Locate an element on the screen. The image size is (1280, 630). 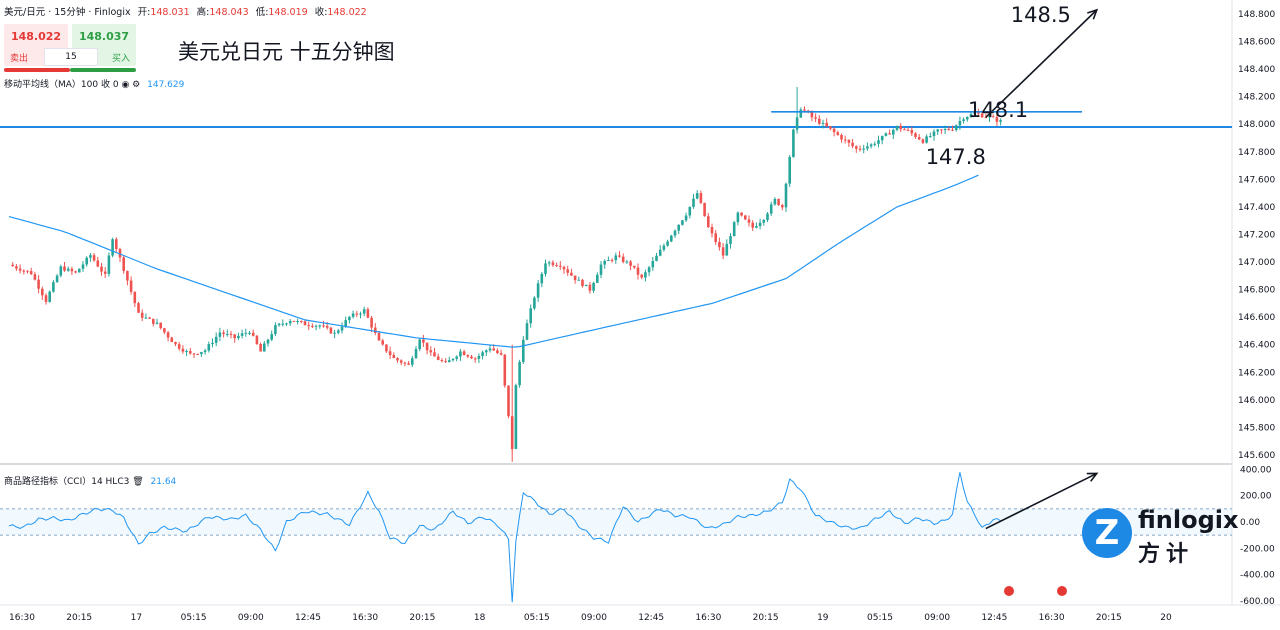
cci-arrow-head is located at coordinates (1092, 477).